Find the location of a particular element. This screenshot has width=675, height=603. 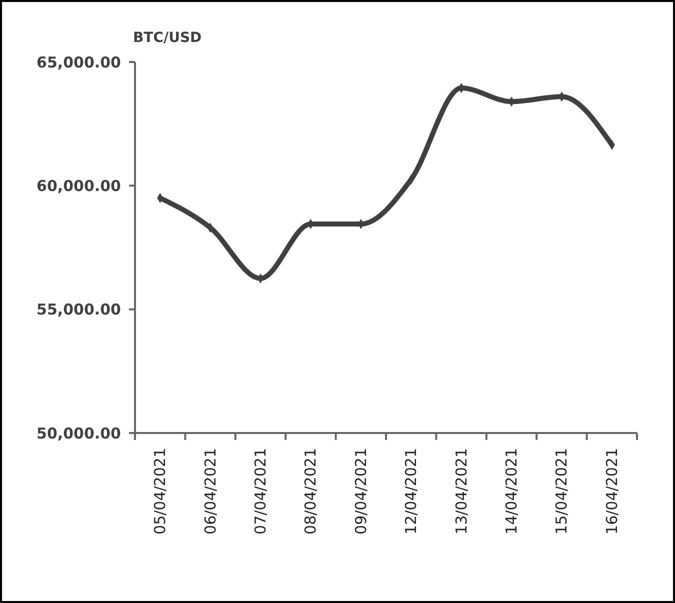

y-tick-label: 50,000.00 is located at coordinates (78, 433).